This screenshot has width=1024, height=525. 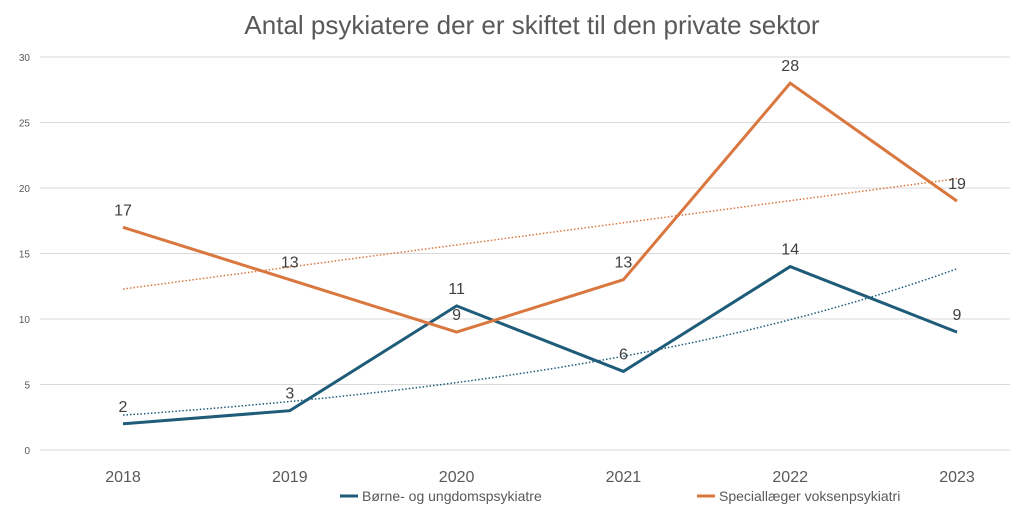 I want to click on y-tick-label: 10, so click(x=25, y=320).